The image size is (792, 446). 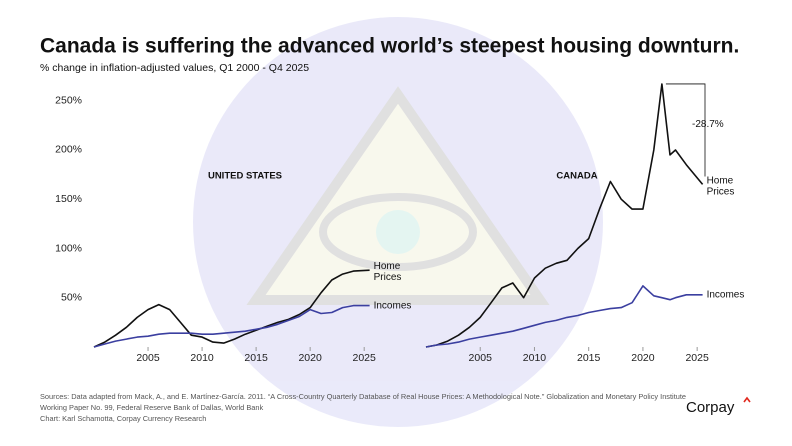 I want to click on y-tick-label: 100%, so click(x=68, y=248).